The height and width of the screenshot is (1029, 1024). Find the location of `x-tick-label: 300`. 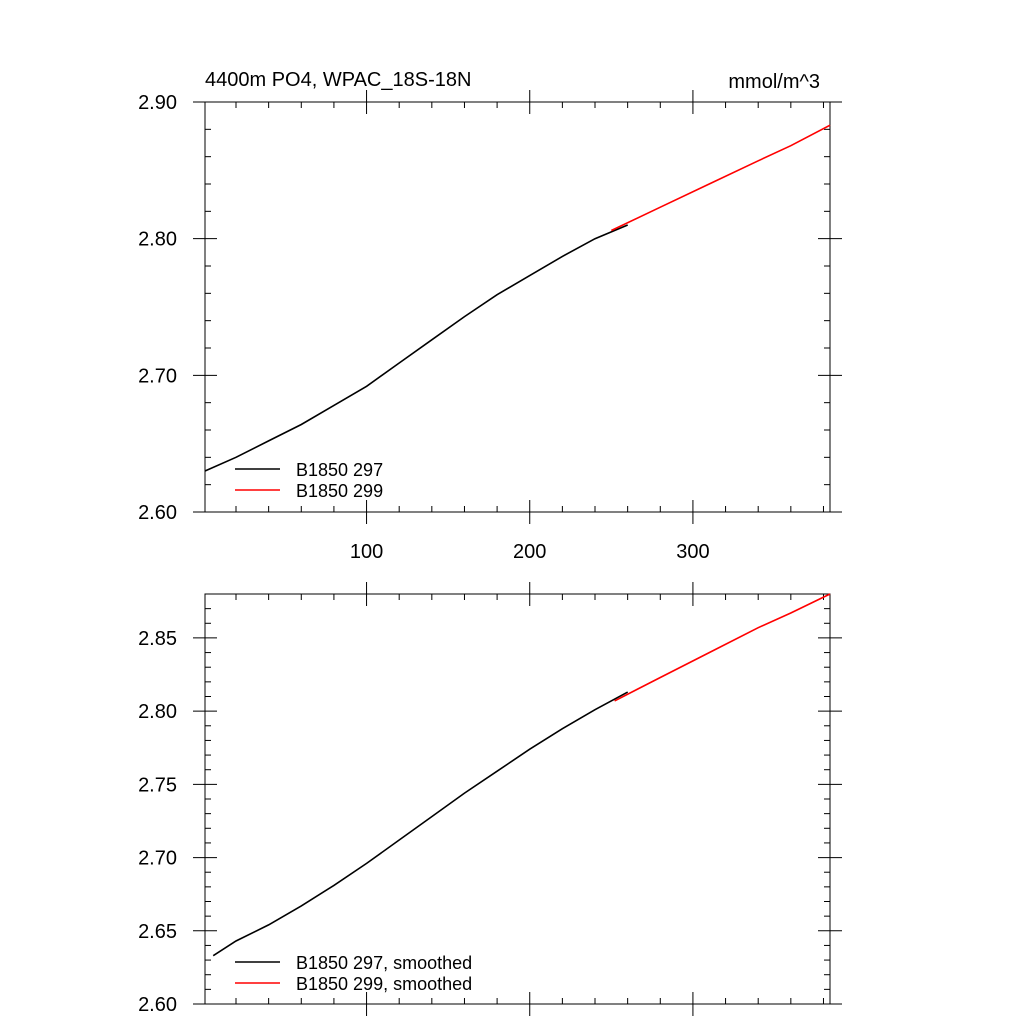

x-tick-label: 300 is located at coordinates (692, 552).